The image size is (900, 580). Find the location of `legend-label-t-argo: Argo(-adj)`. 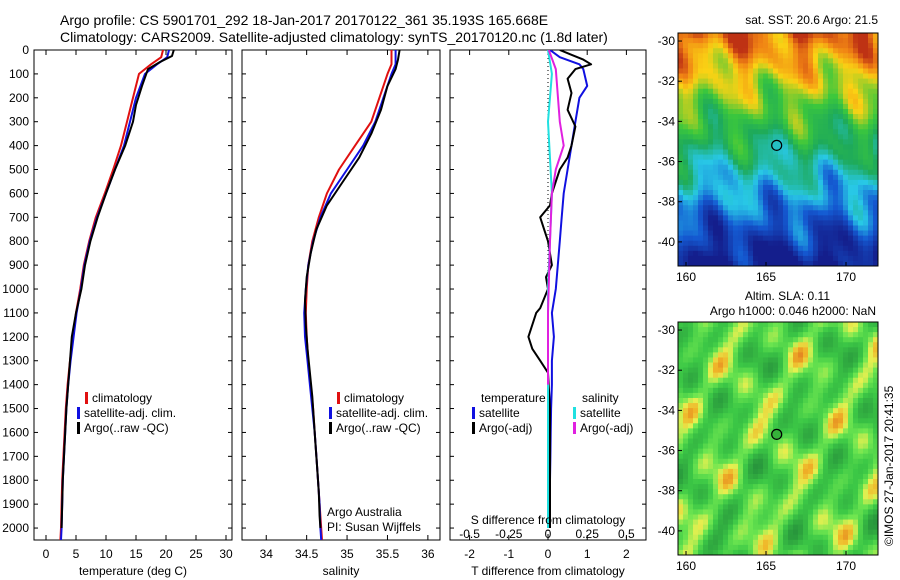

legend-label-t-argo: Argo(-adj) is located at coordinates (505, 428).